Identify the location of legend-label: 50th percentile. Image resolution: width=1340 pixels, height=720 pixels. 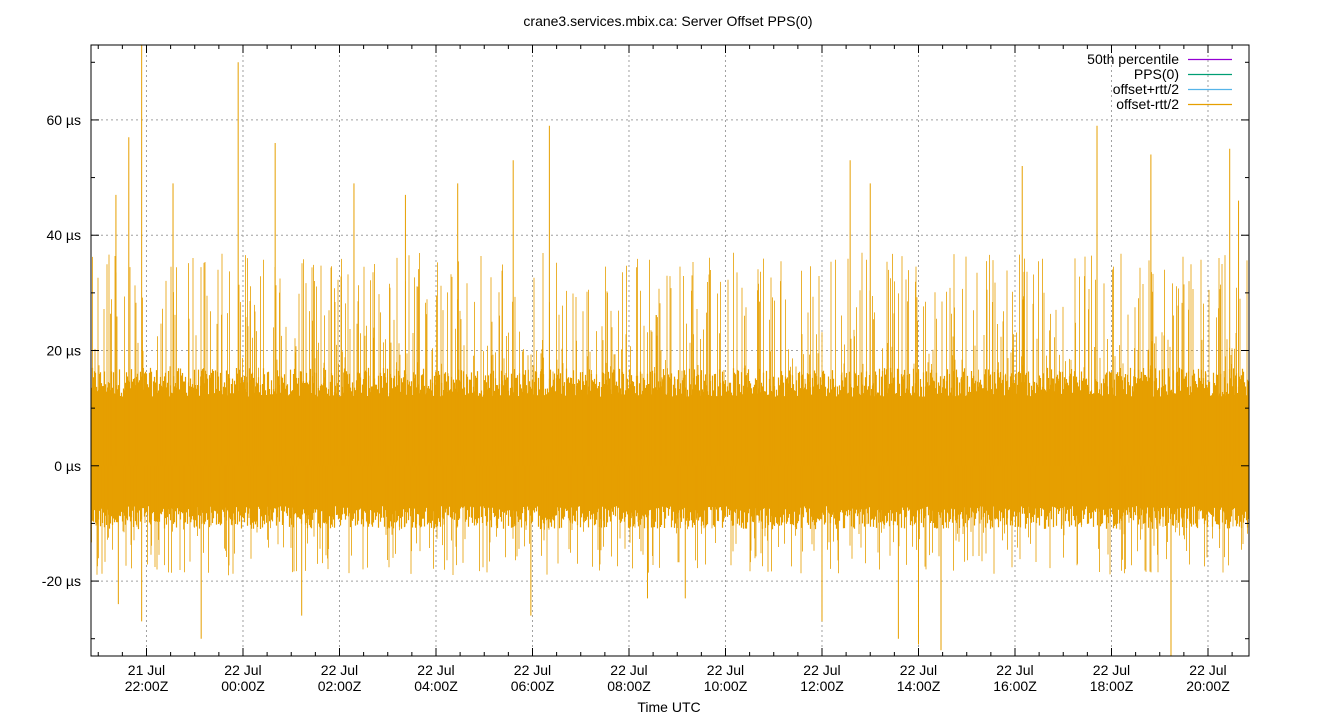
(1133, 59).